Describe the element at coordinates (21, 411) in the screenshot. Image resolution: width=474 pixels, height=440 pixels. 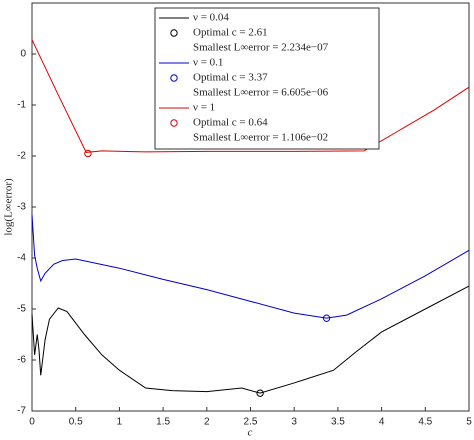
I see `y-tick-label: -7` at that location.